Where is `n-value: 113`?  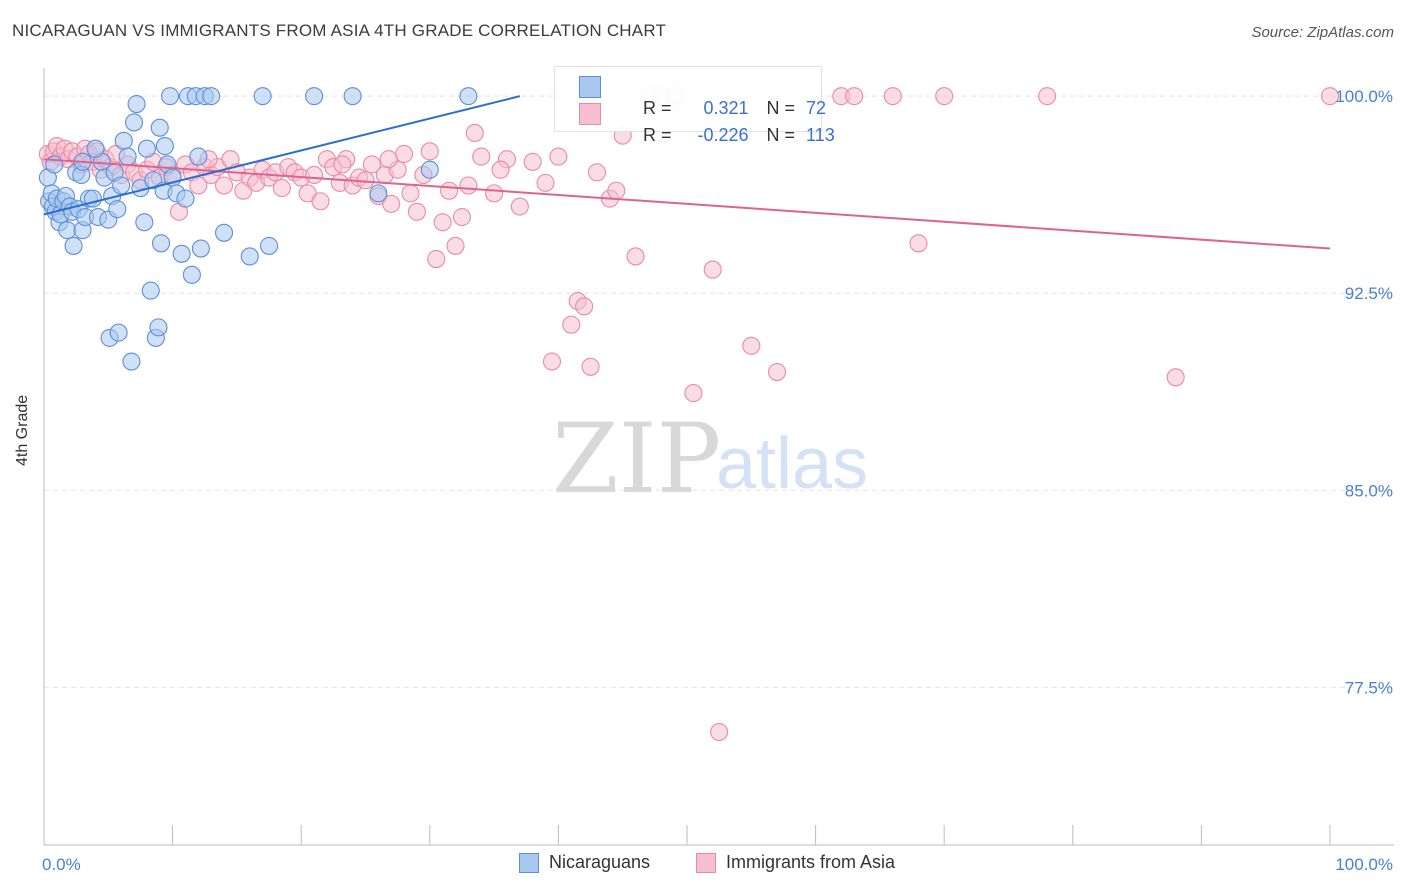 n-value: 113 is located at coordinates (820, 135).